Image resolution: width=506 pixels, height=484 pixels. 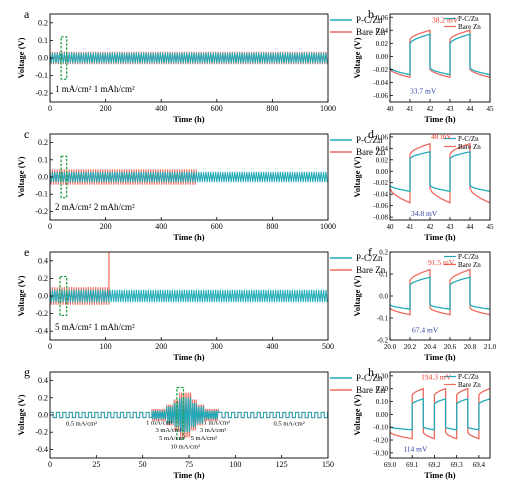 I want to click on x-tick-label: 45, so click(x=491, y=227).